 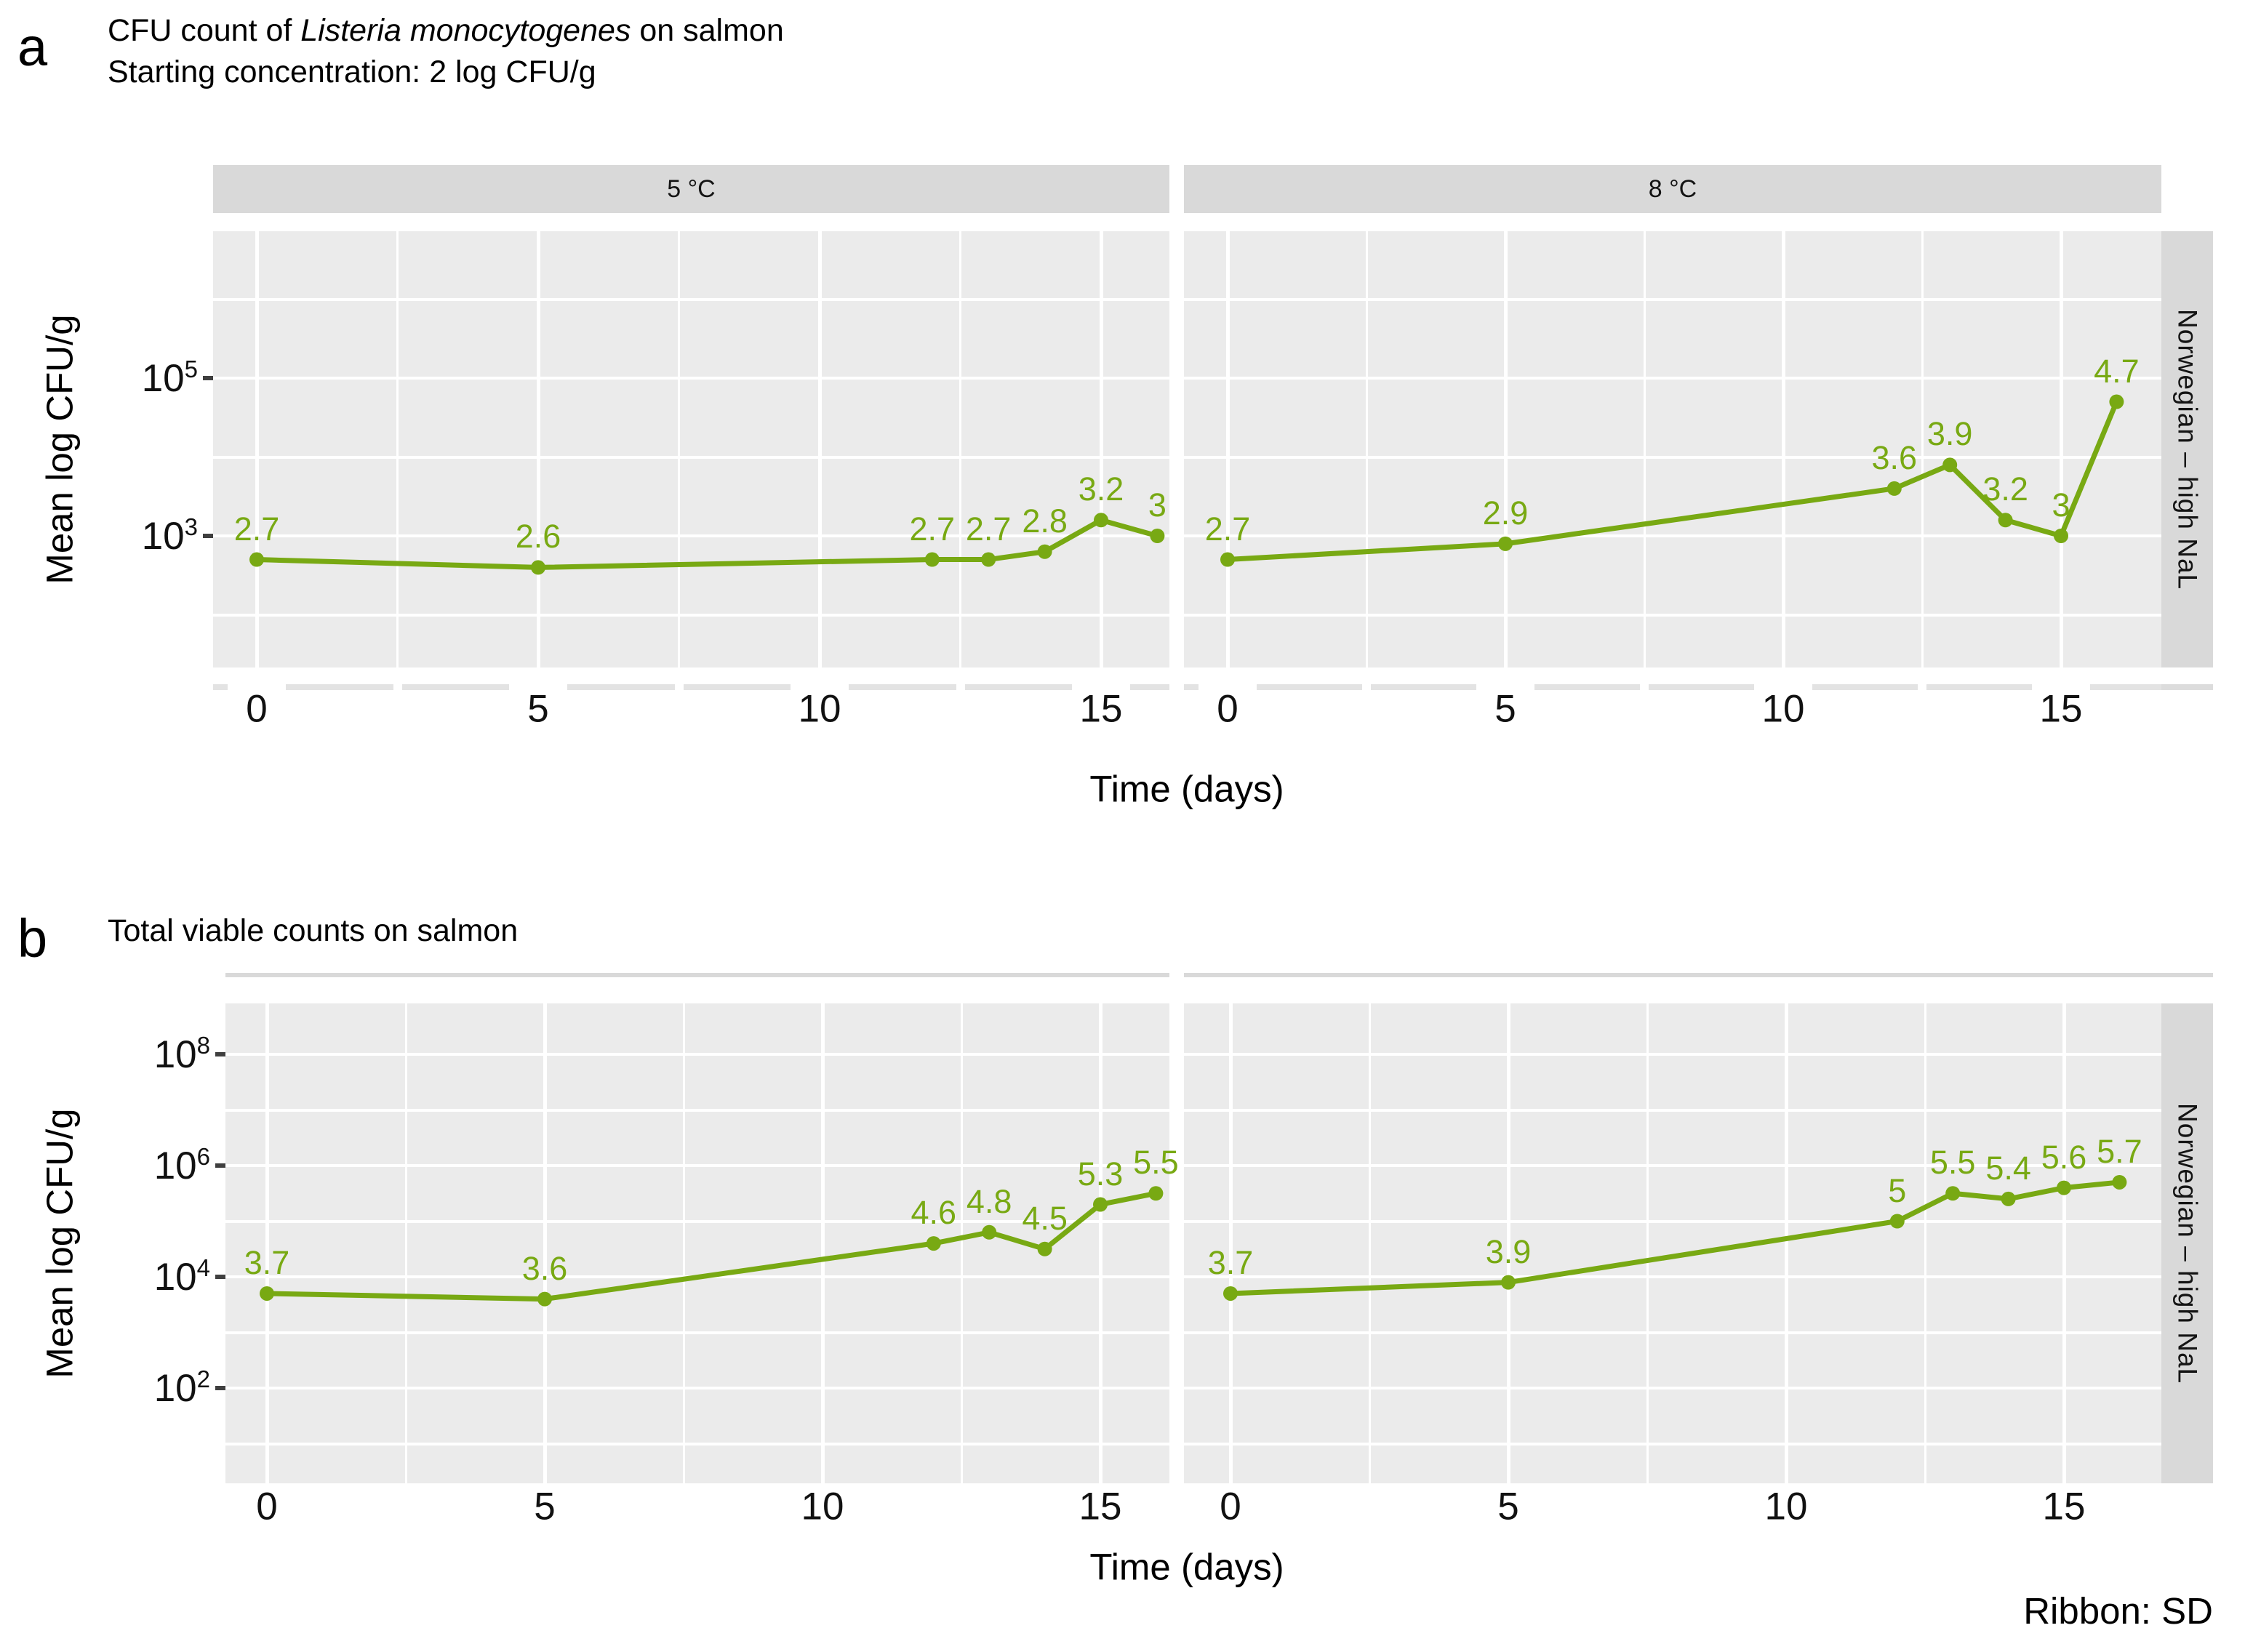 What do you see at coordinates (191, 527) in the screenshot?
I see `y-tick-exponent: 3` at bounding box center [191, 527].